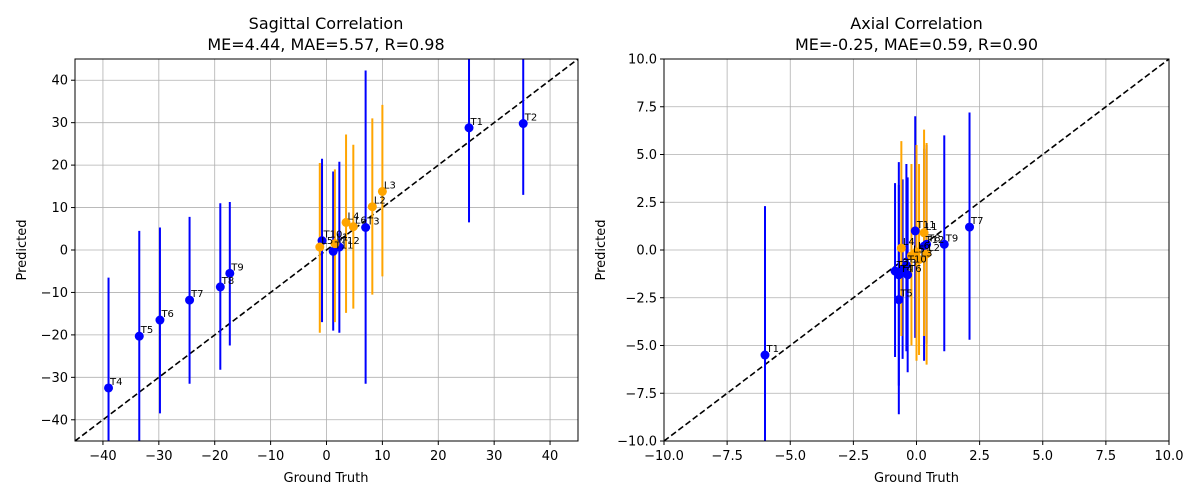 This screenshot has height=500, width=1200. Describe the element at coordinates (550, 456) in the screenshot. I see `sagittal-x-tick-label: 40` at that location.